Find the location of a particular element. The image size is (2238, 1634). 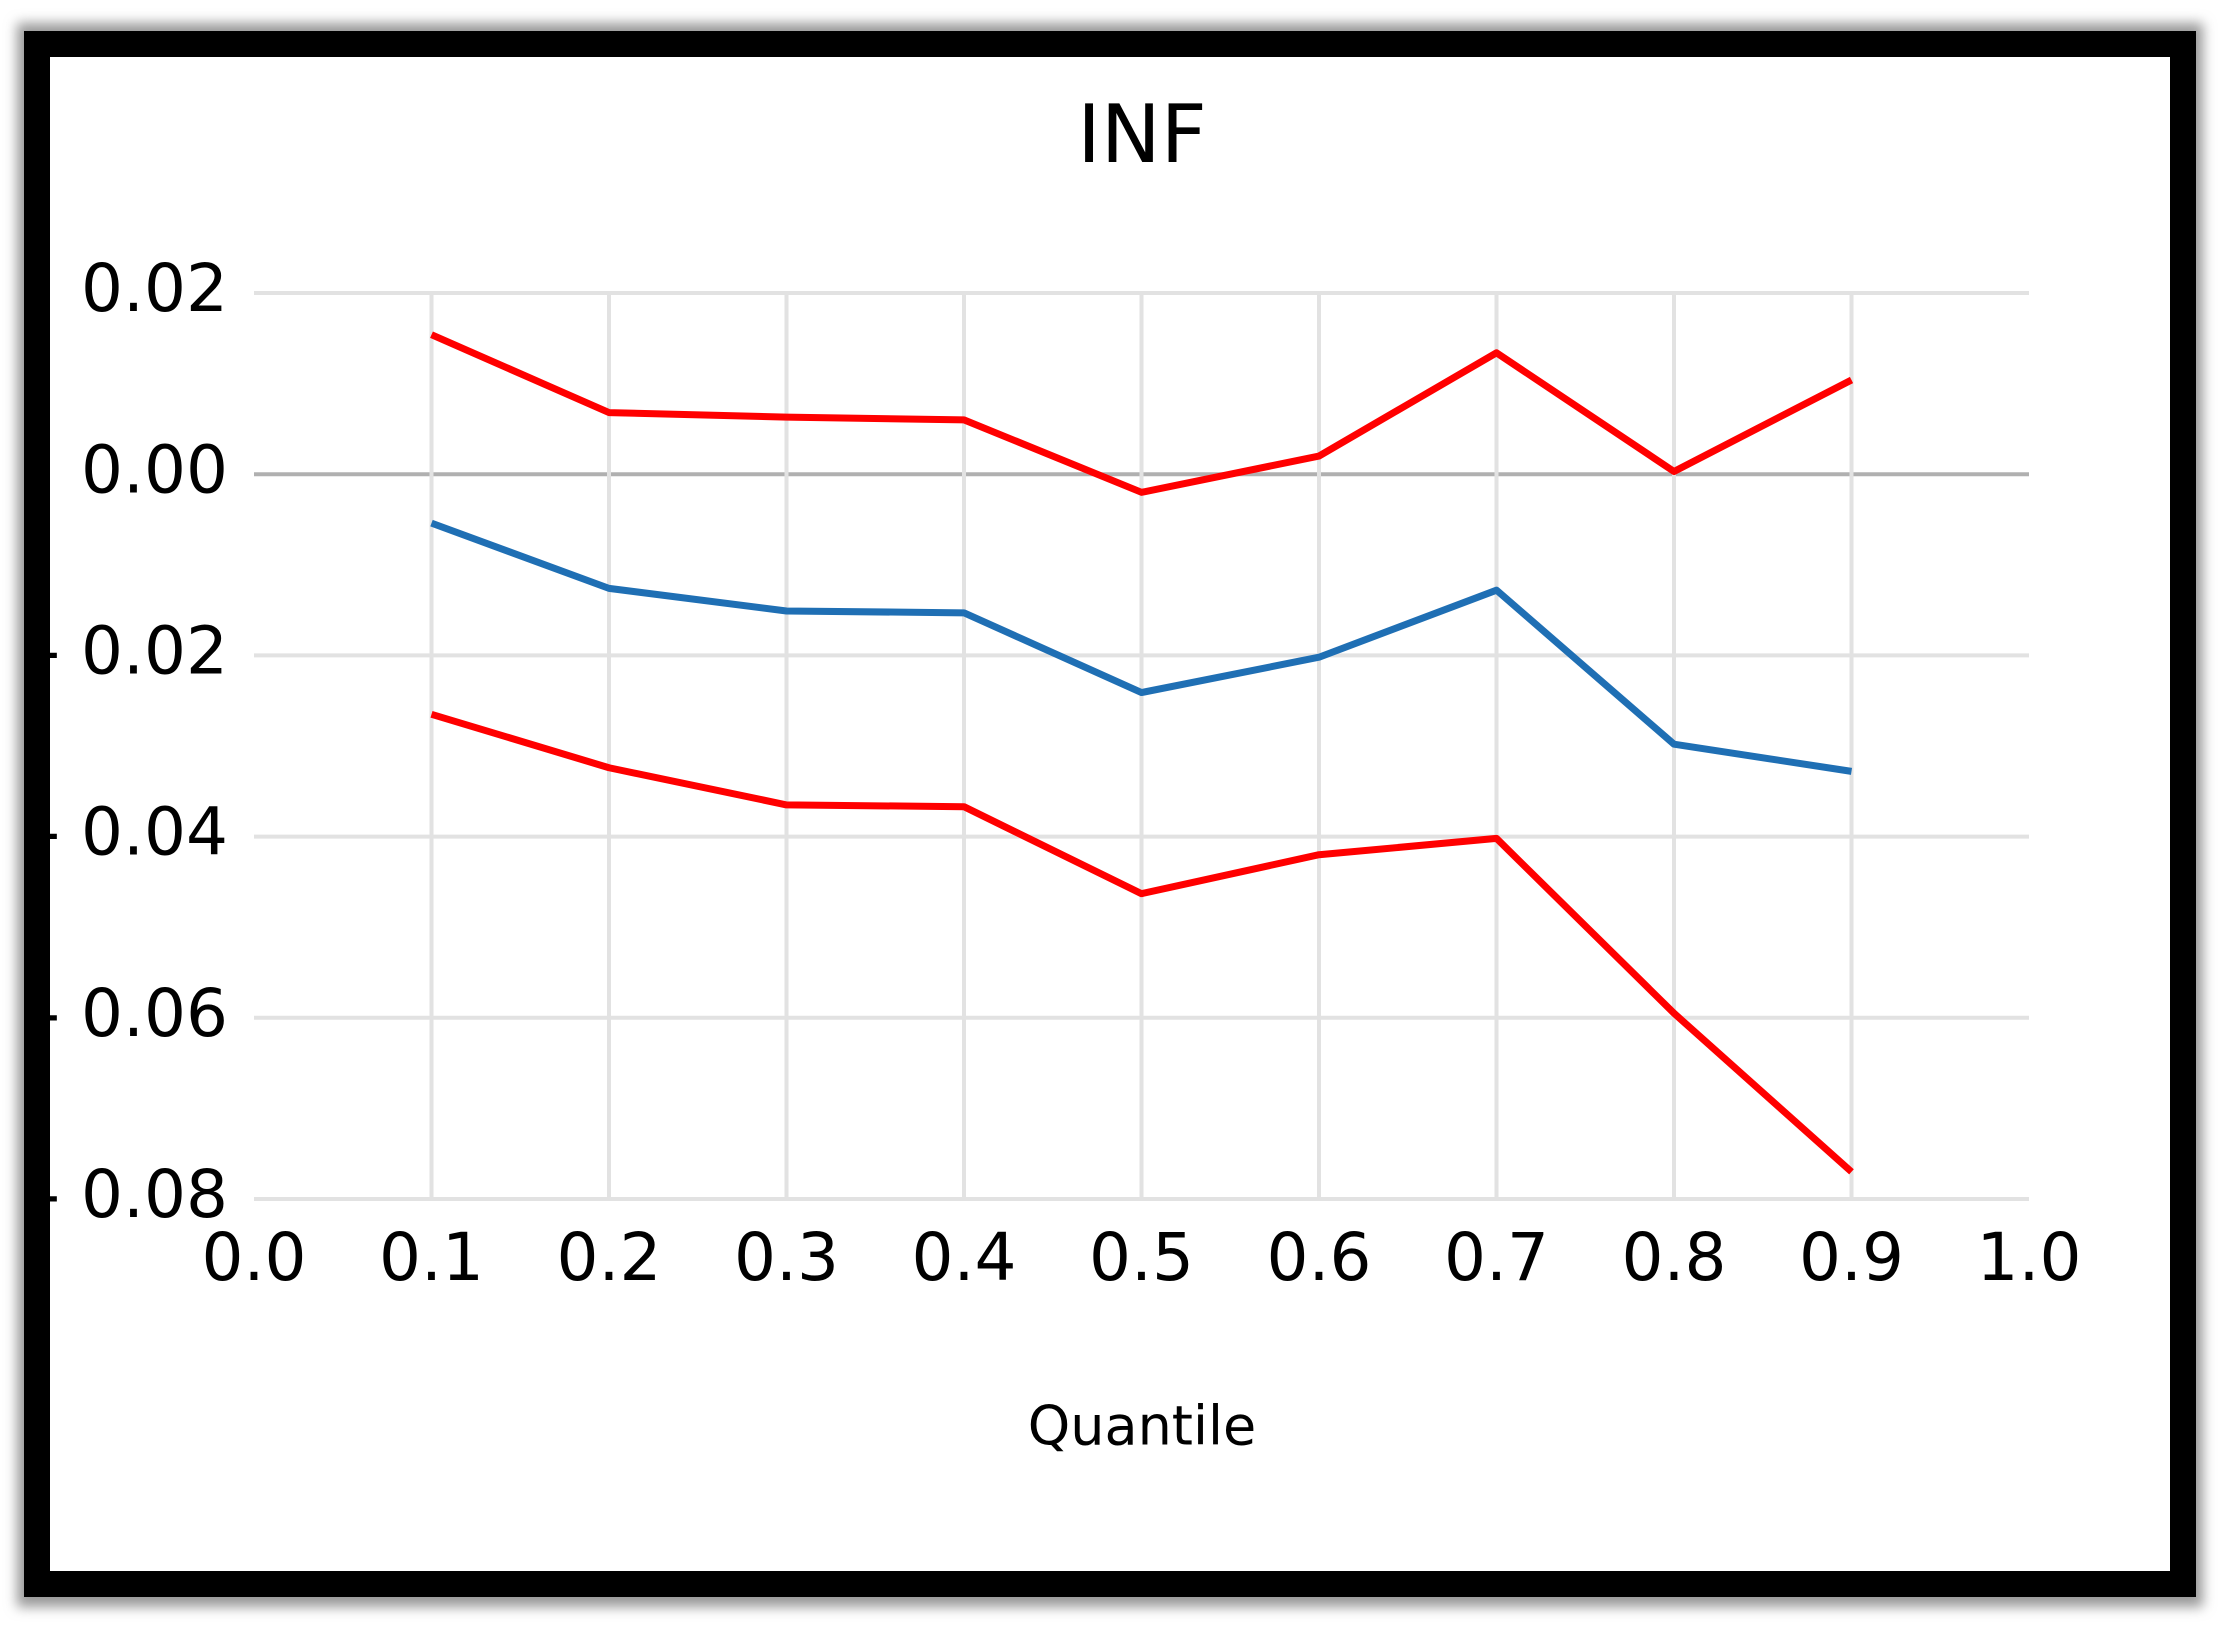

x-tick-label: 0.1 is located at coordinates (431, 1257).